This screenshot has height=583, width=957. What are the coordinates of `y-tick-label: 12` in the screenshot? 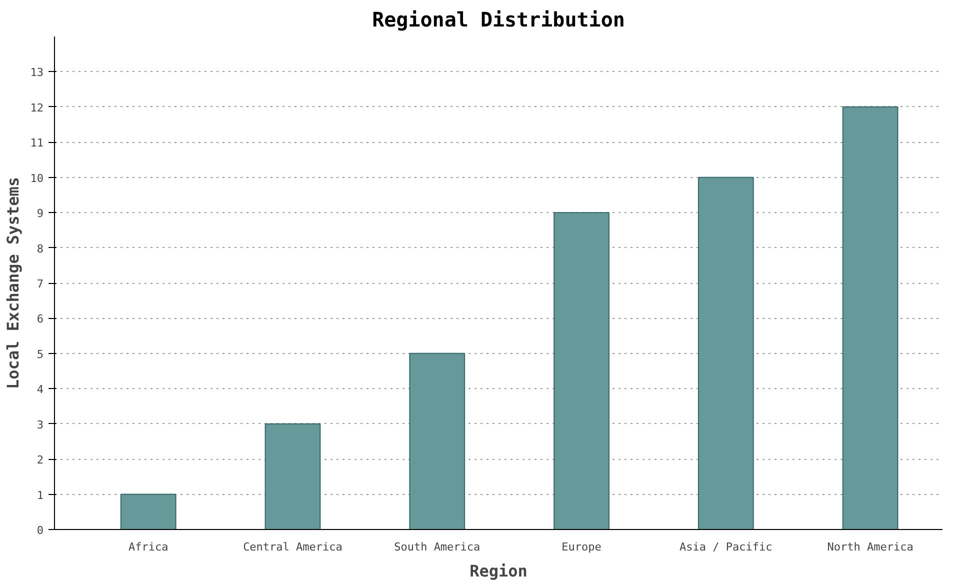 It's located at (37, 107).